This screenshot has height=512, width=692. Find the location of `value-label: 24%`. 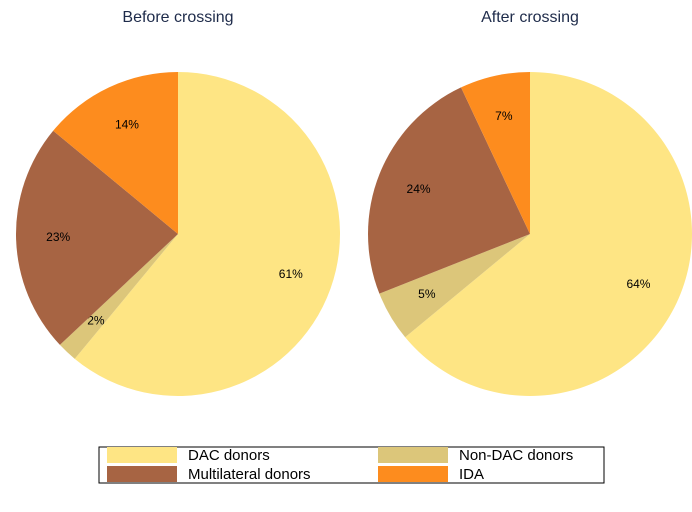

value-label: 24% is located at coordinates (419, 189).